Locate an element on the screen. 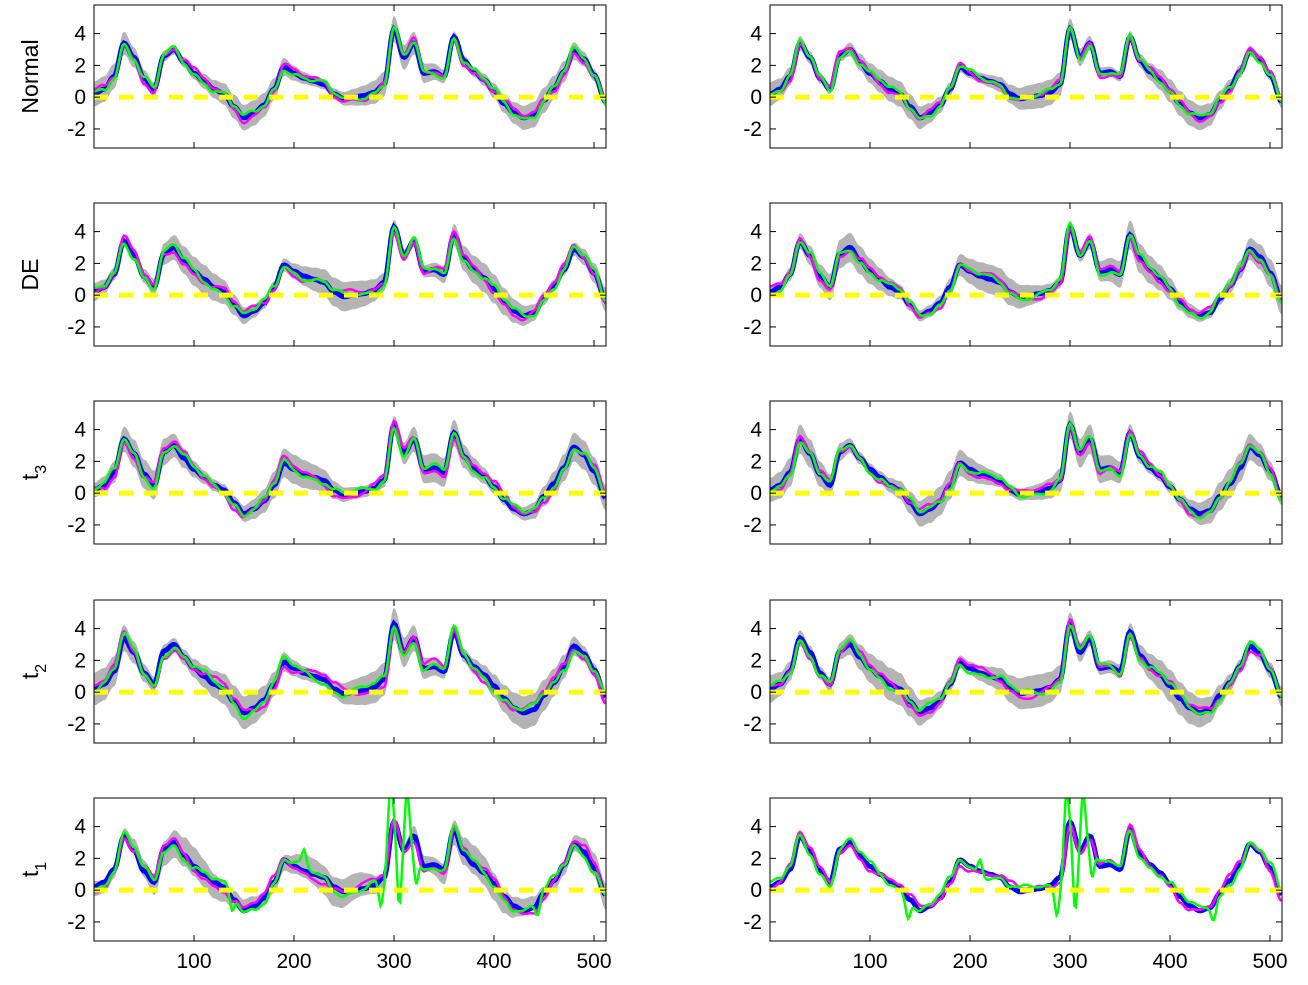 The width and height of the screenshot is (1308, 985). panel-r2-c1: -2 0 2 4 DE is located at coordinates (312, 274).